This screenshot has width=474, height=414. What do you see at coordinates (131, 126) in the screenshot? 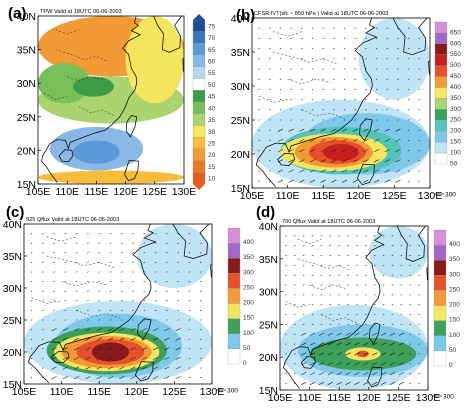
I see `taiwan-outline` at bounding box center [131, 126].